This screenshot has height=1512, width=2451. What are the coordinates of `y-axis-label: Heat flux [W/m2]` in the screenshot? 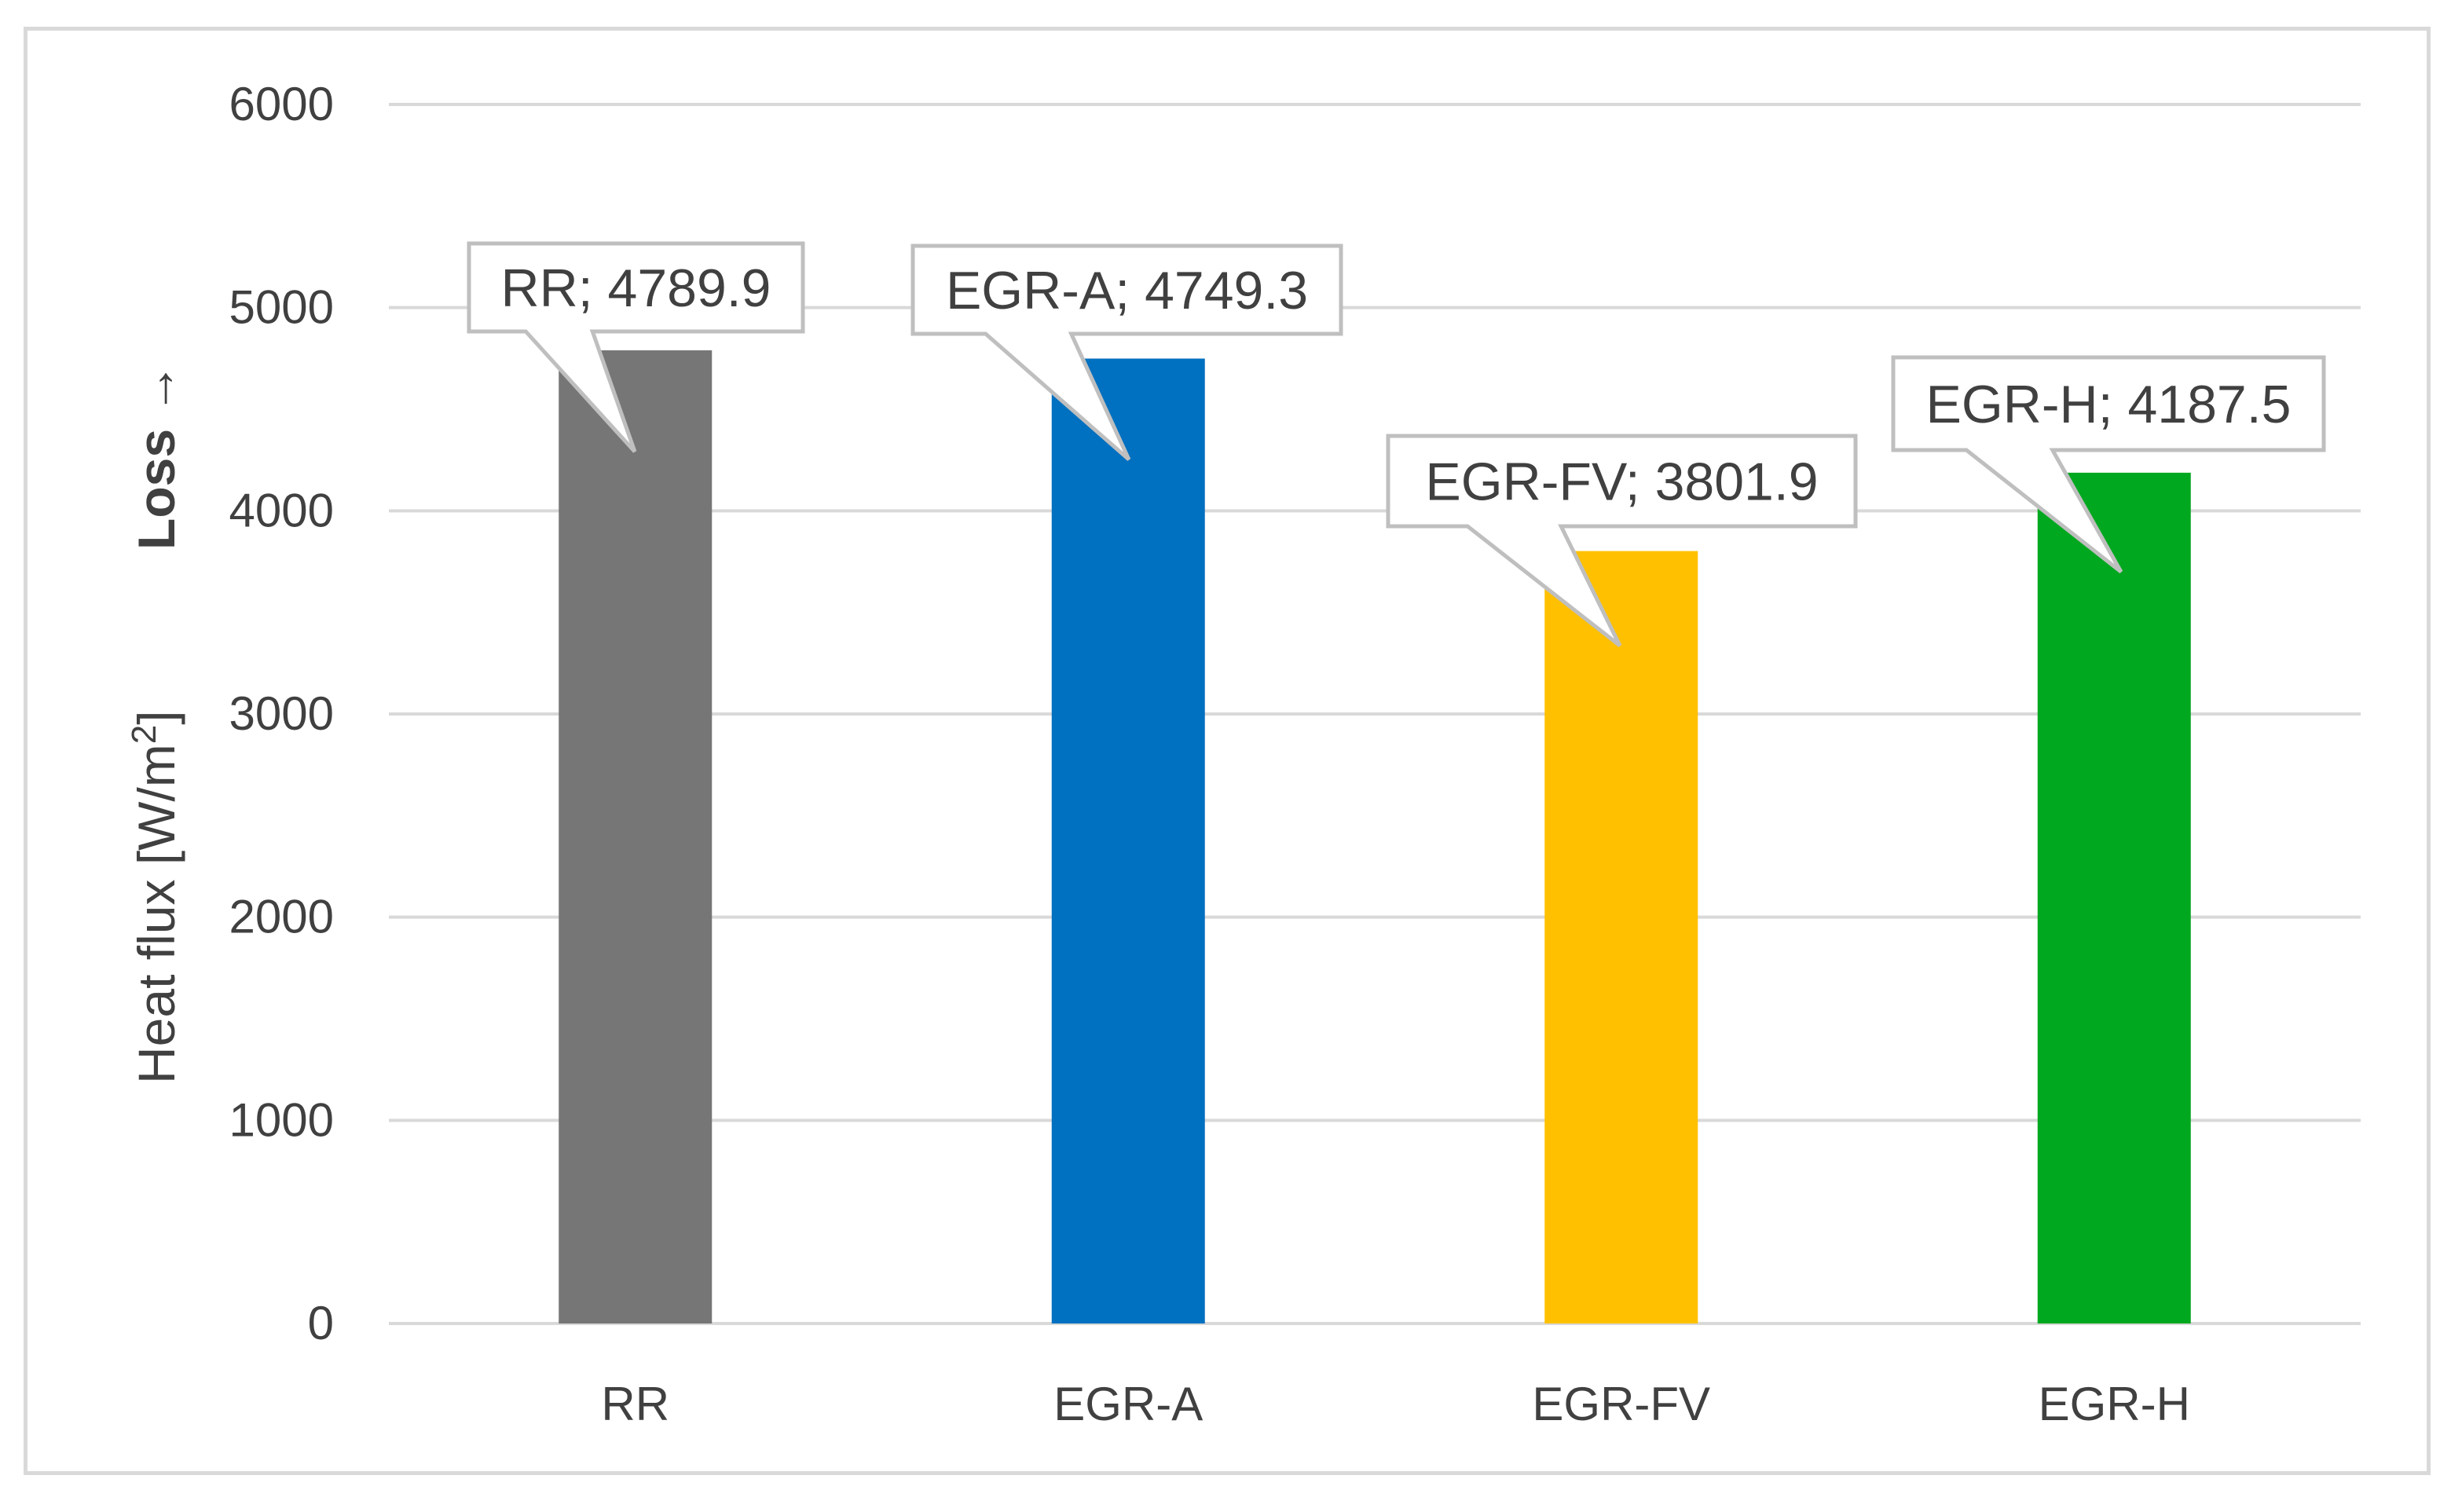 It's located at (155, 897).